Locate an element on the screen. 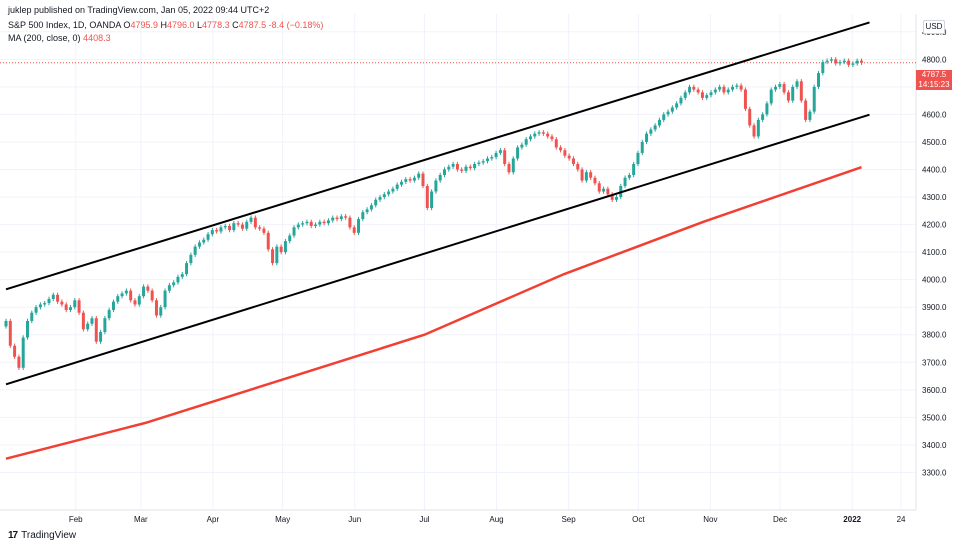  footer-brand: 17 TradingView is located at coordinates (42, 535).